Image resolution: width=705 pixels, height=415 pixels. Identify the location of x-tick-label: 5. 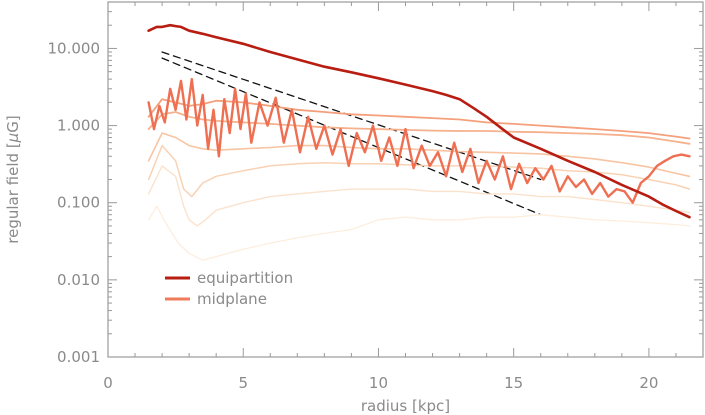
(243, 383).